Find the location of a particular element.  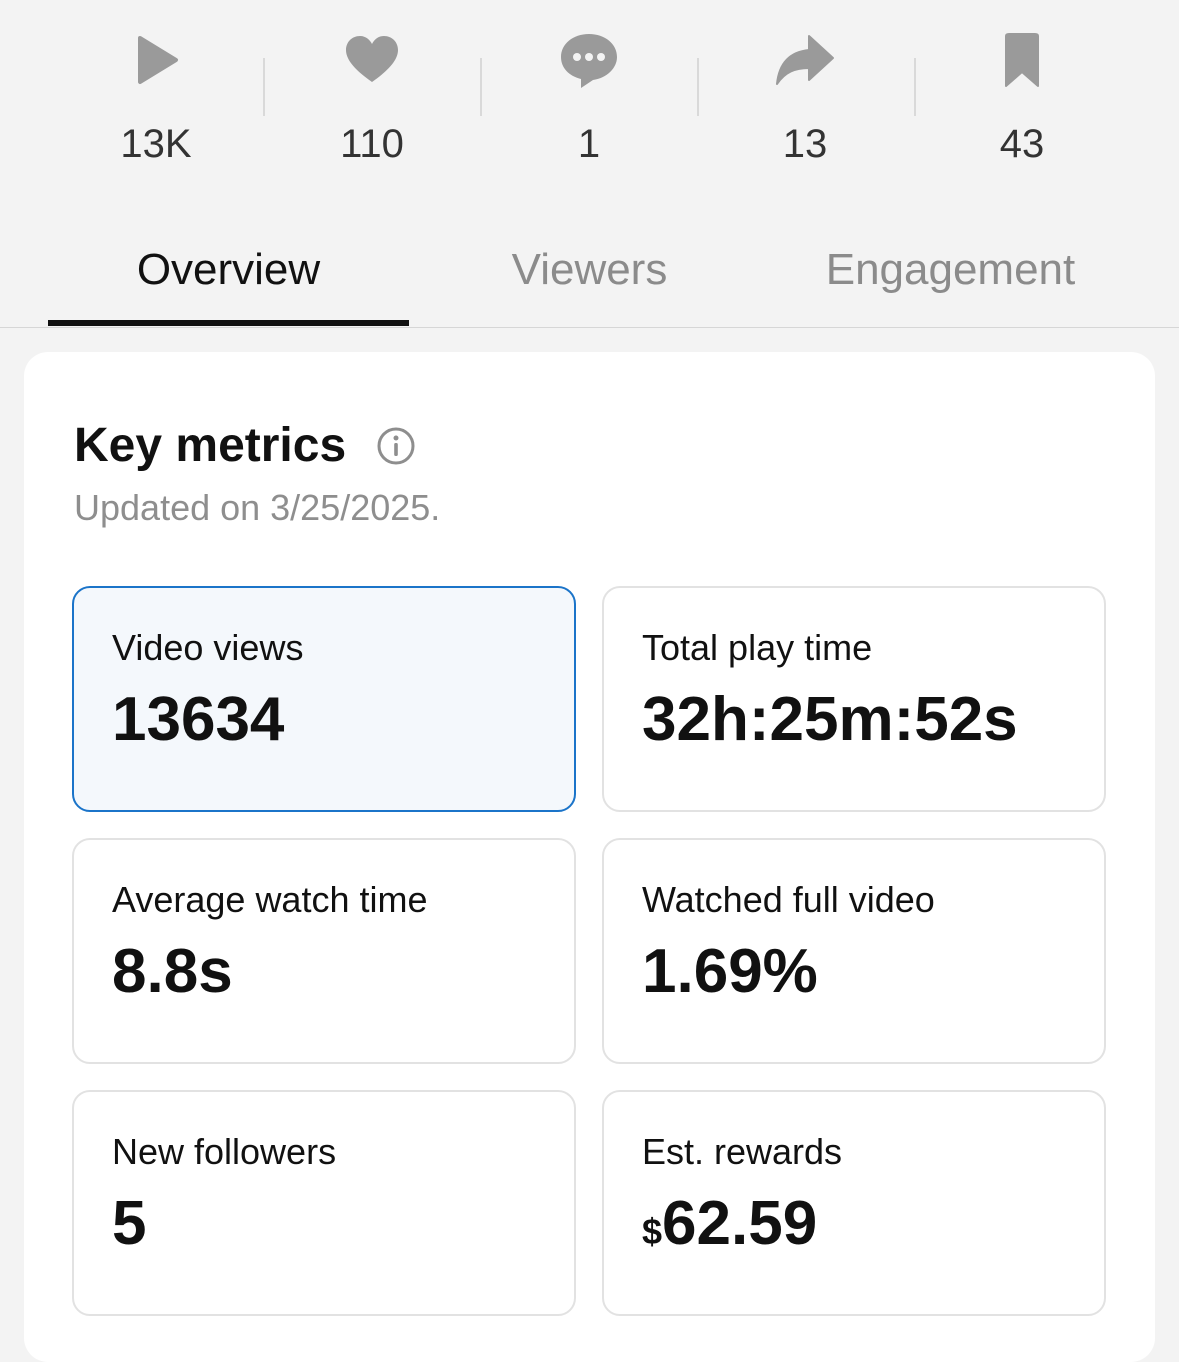

tab-engagement: Engagement is located at coordinates (950, 269).